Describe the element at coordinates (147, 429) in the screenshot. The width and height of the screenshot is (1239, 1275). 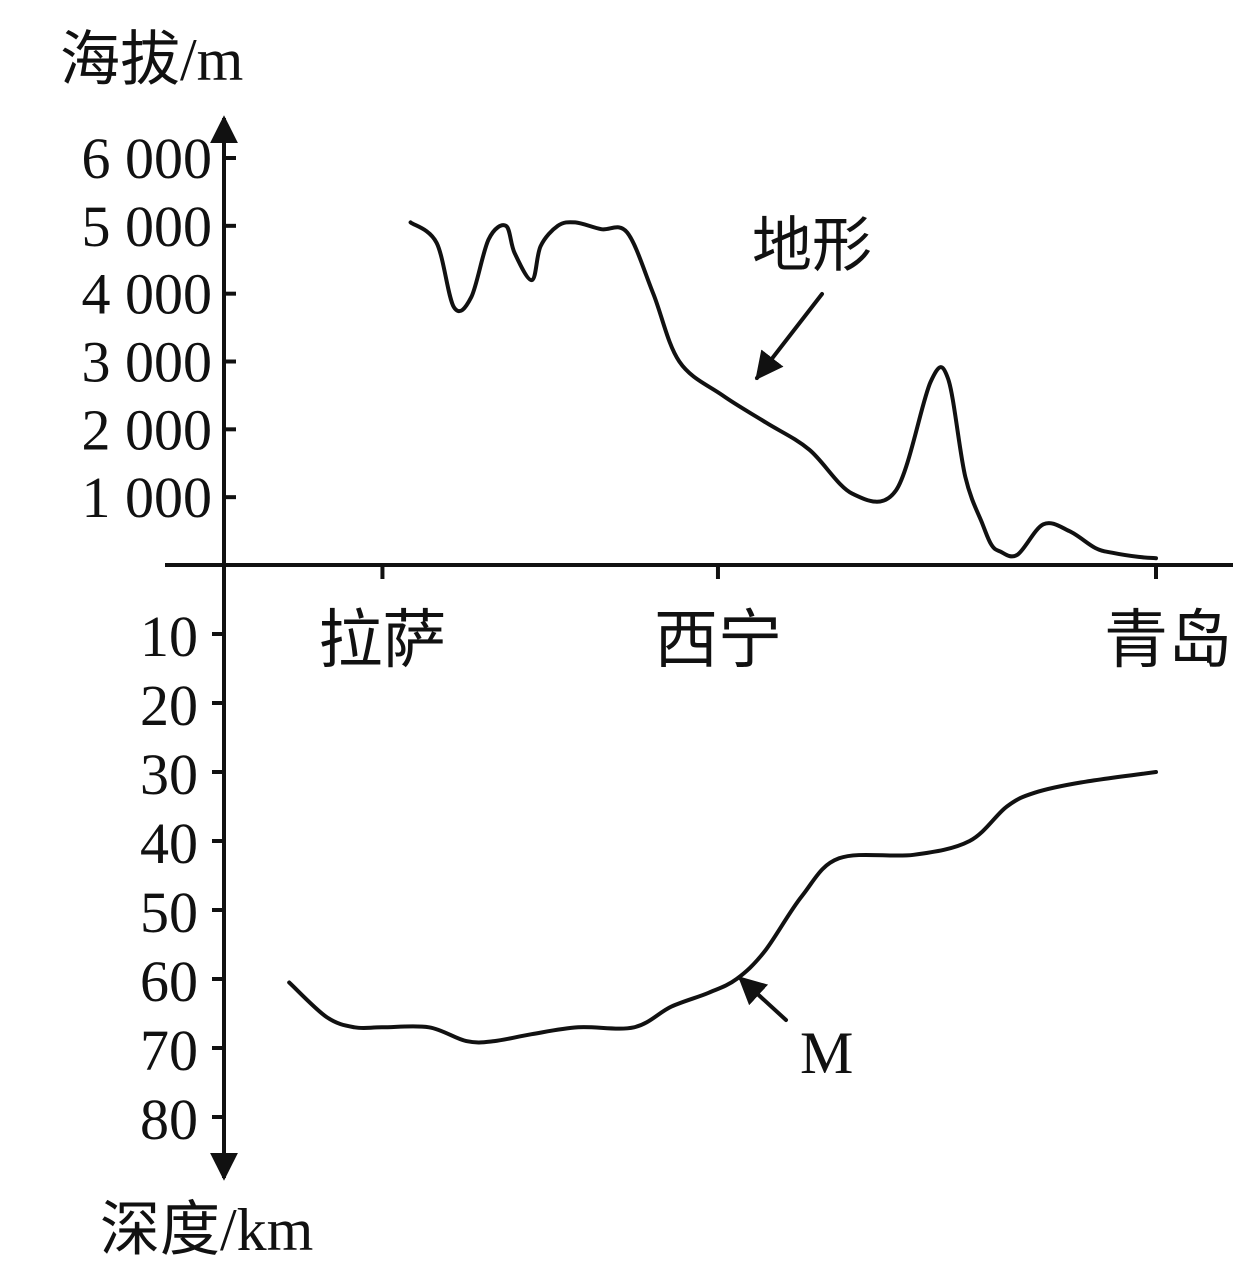
I see `top-tick-label: 2 000` at that location.